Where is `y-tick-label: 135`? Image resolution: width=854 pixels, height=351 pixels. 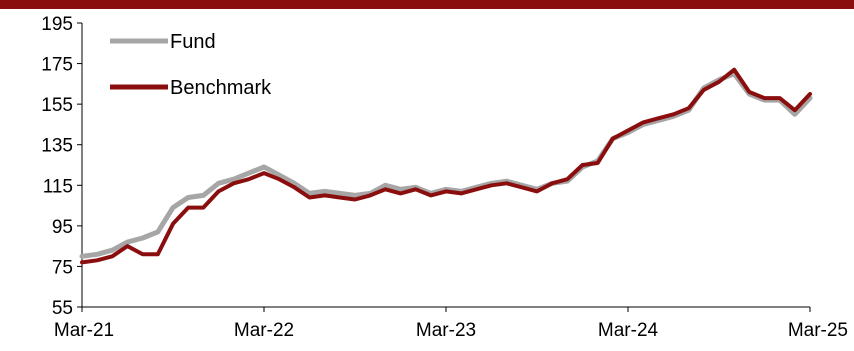
y-tick-label: 135 is located at coordinates (57, 146).